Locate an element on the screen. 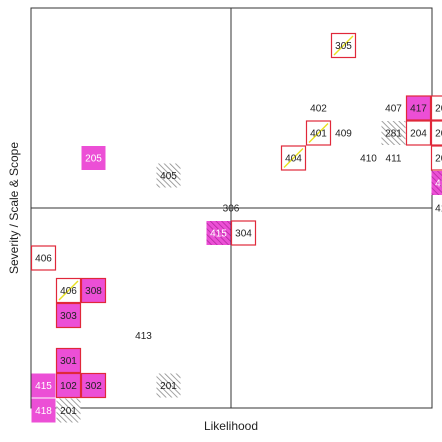  risk-item-label: 206 is located at coordinates (438, 134).